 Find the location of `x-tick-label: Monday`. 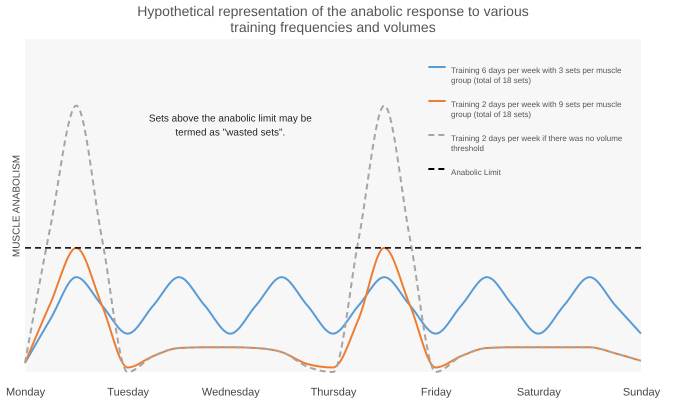

x-tick-label: Monday is located at coordinates (26, 392).